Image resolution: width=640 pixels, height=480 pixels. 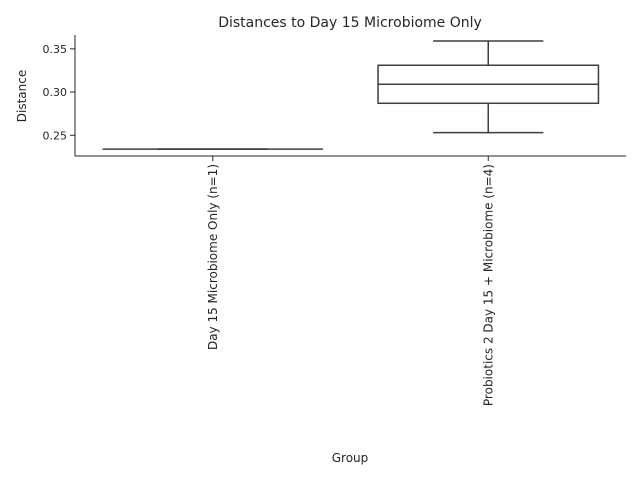 What do you see at coordinates (350, 458) in the screenshot?
I see `x-axis-label: Group` at bounding box center [350, 458].